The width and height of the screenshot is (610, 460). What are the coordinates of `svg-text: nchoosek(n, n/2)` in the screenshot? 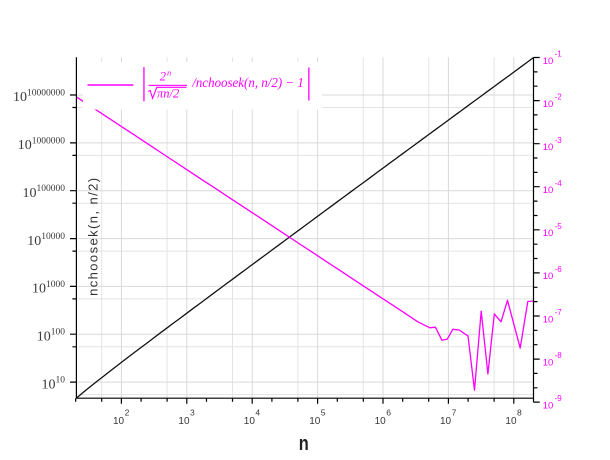 It's located at (93, 237).